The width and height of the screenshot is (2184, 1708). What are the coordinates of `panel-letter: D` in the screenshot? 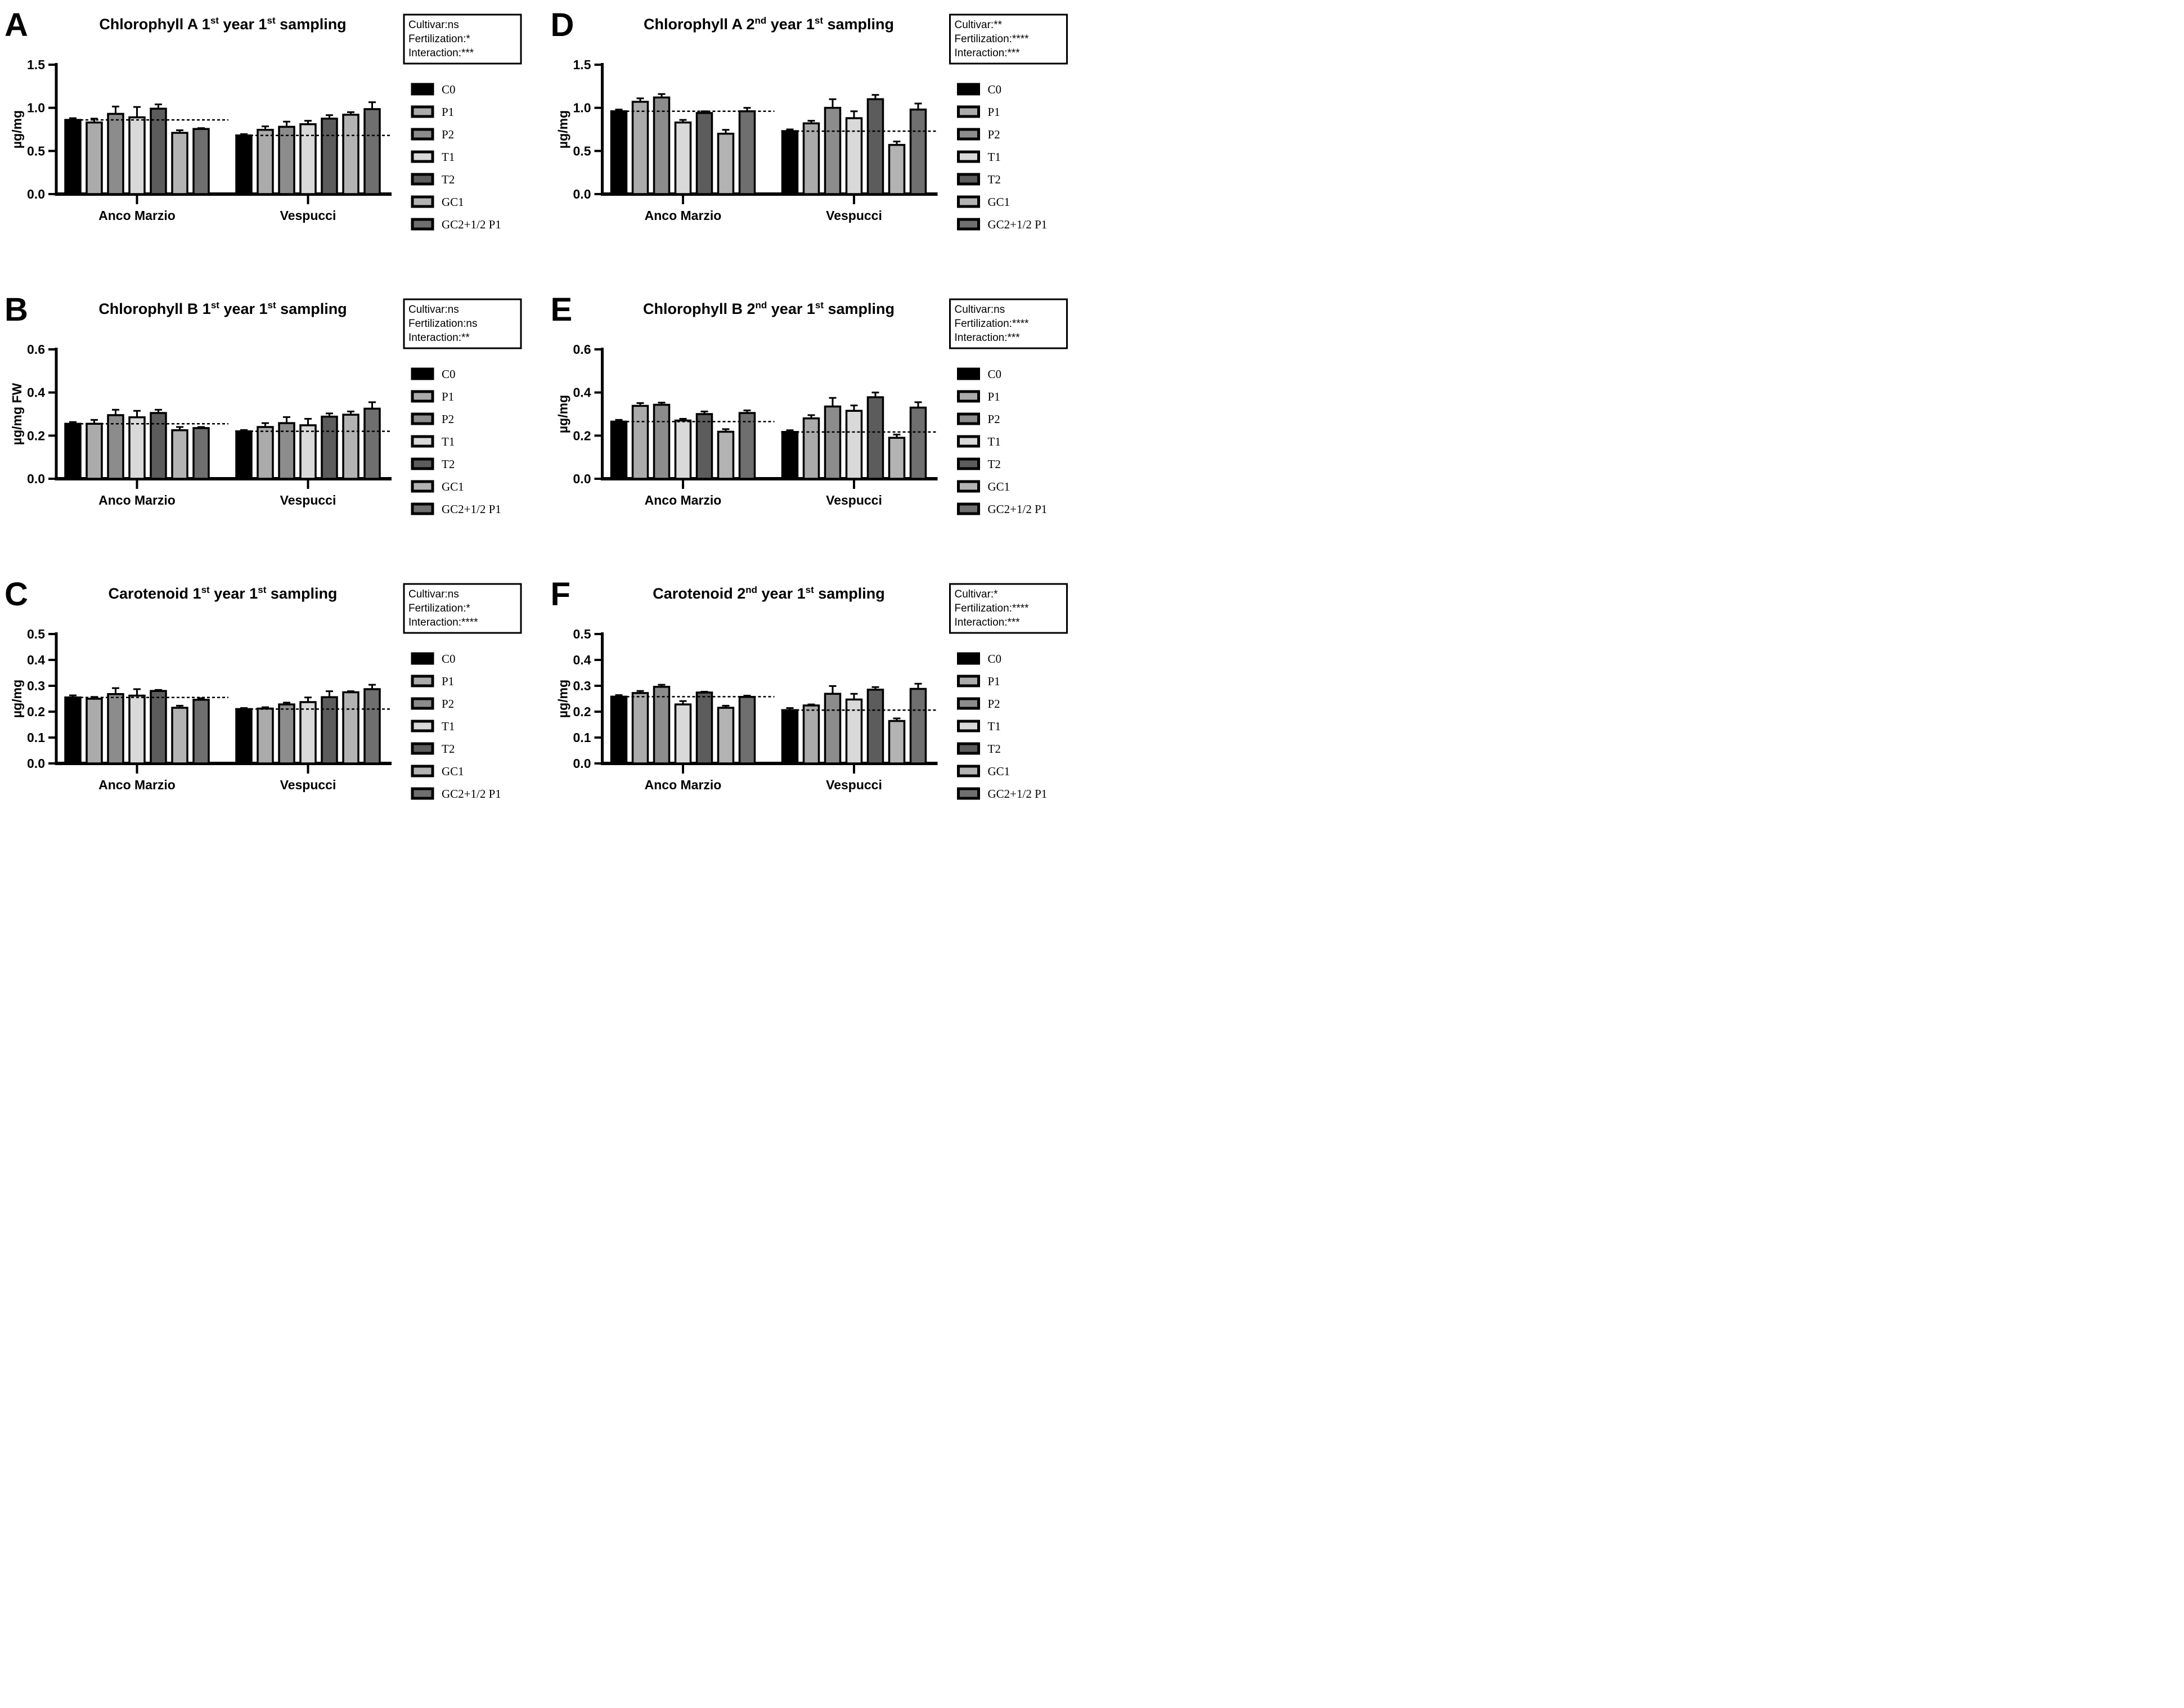 It's located at (562, 25).